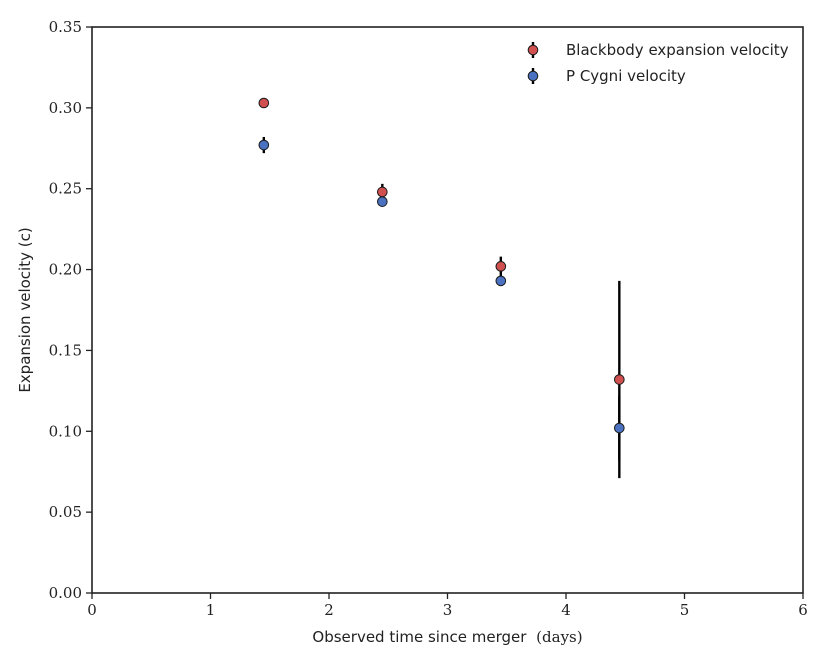 This screenshot has width=830, height=668. Describe the element at coordinates (65, 512) in the screenshot. I see `y-tick-label: 0.05` at that location.